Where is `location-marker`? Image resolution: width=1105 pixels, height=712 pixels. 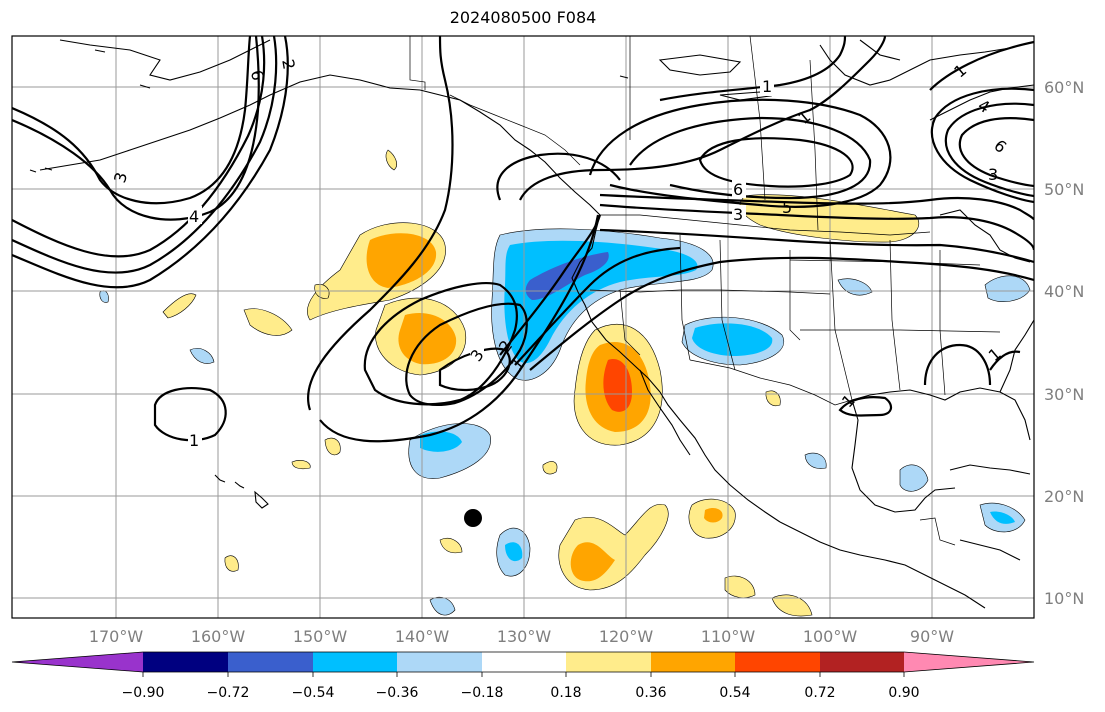 location-marker is located at coordinates (473, 518).